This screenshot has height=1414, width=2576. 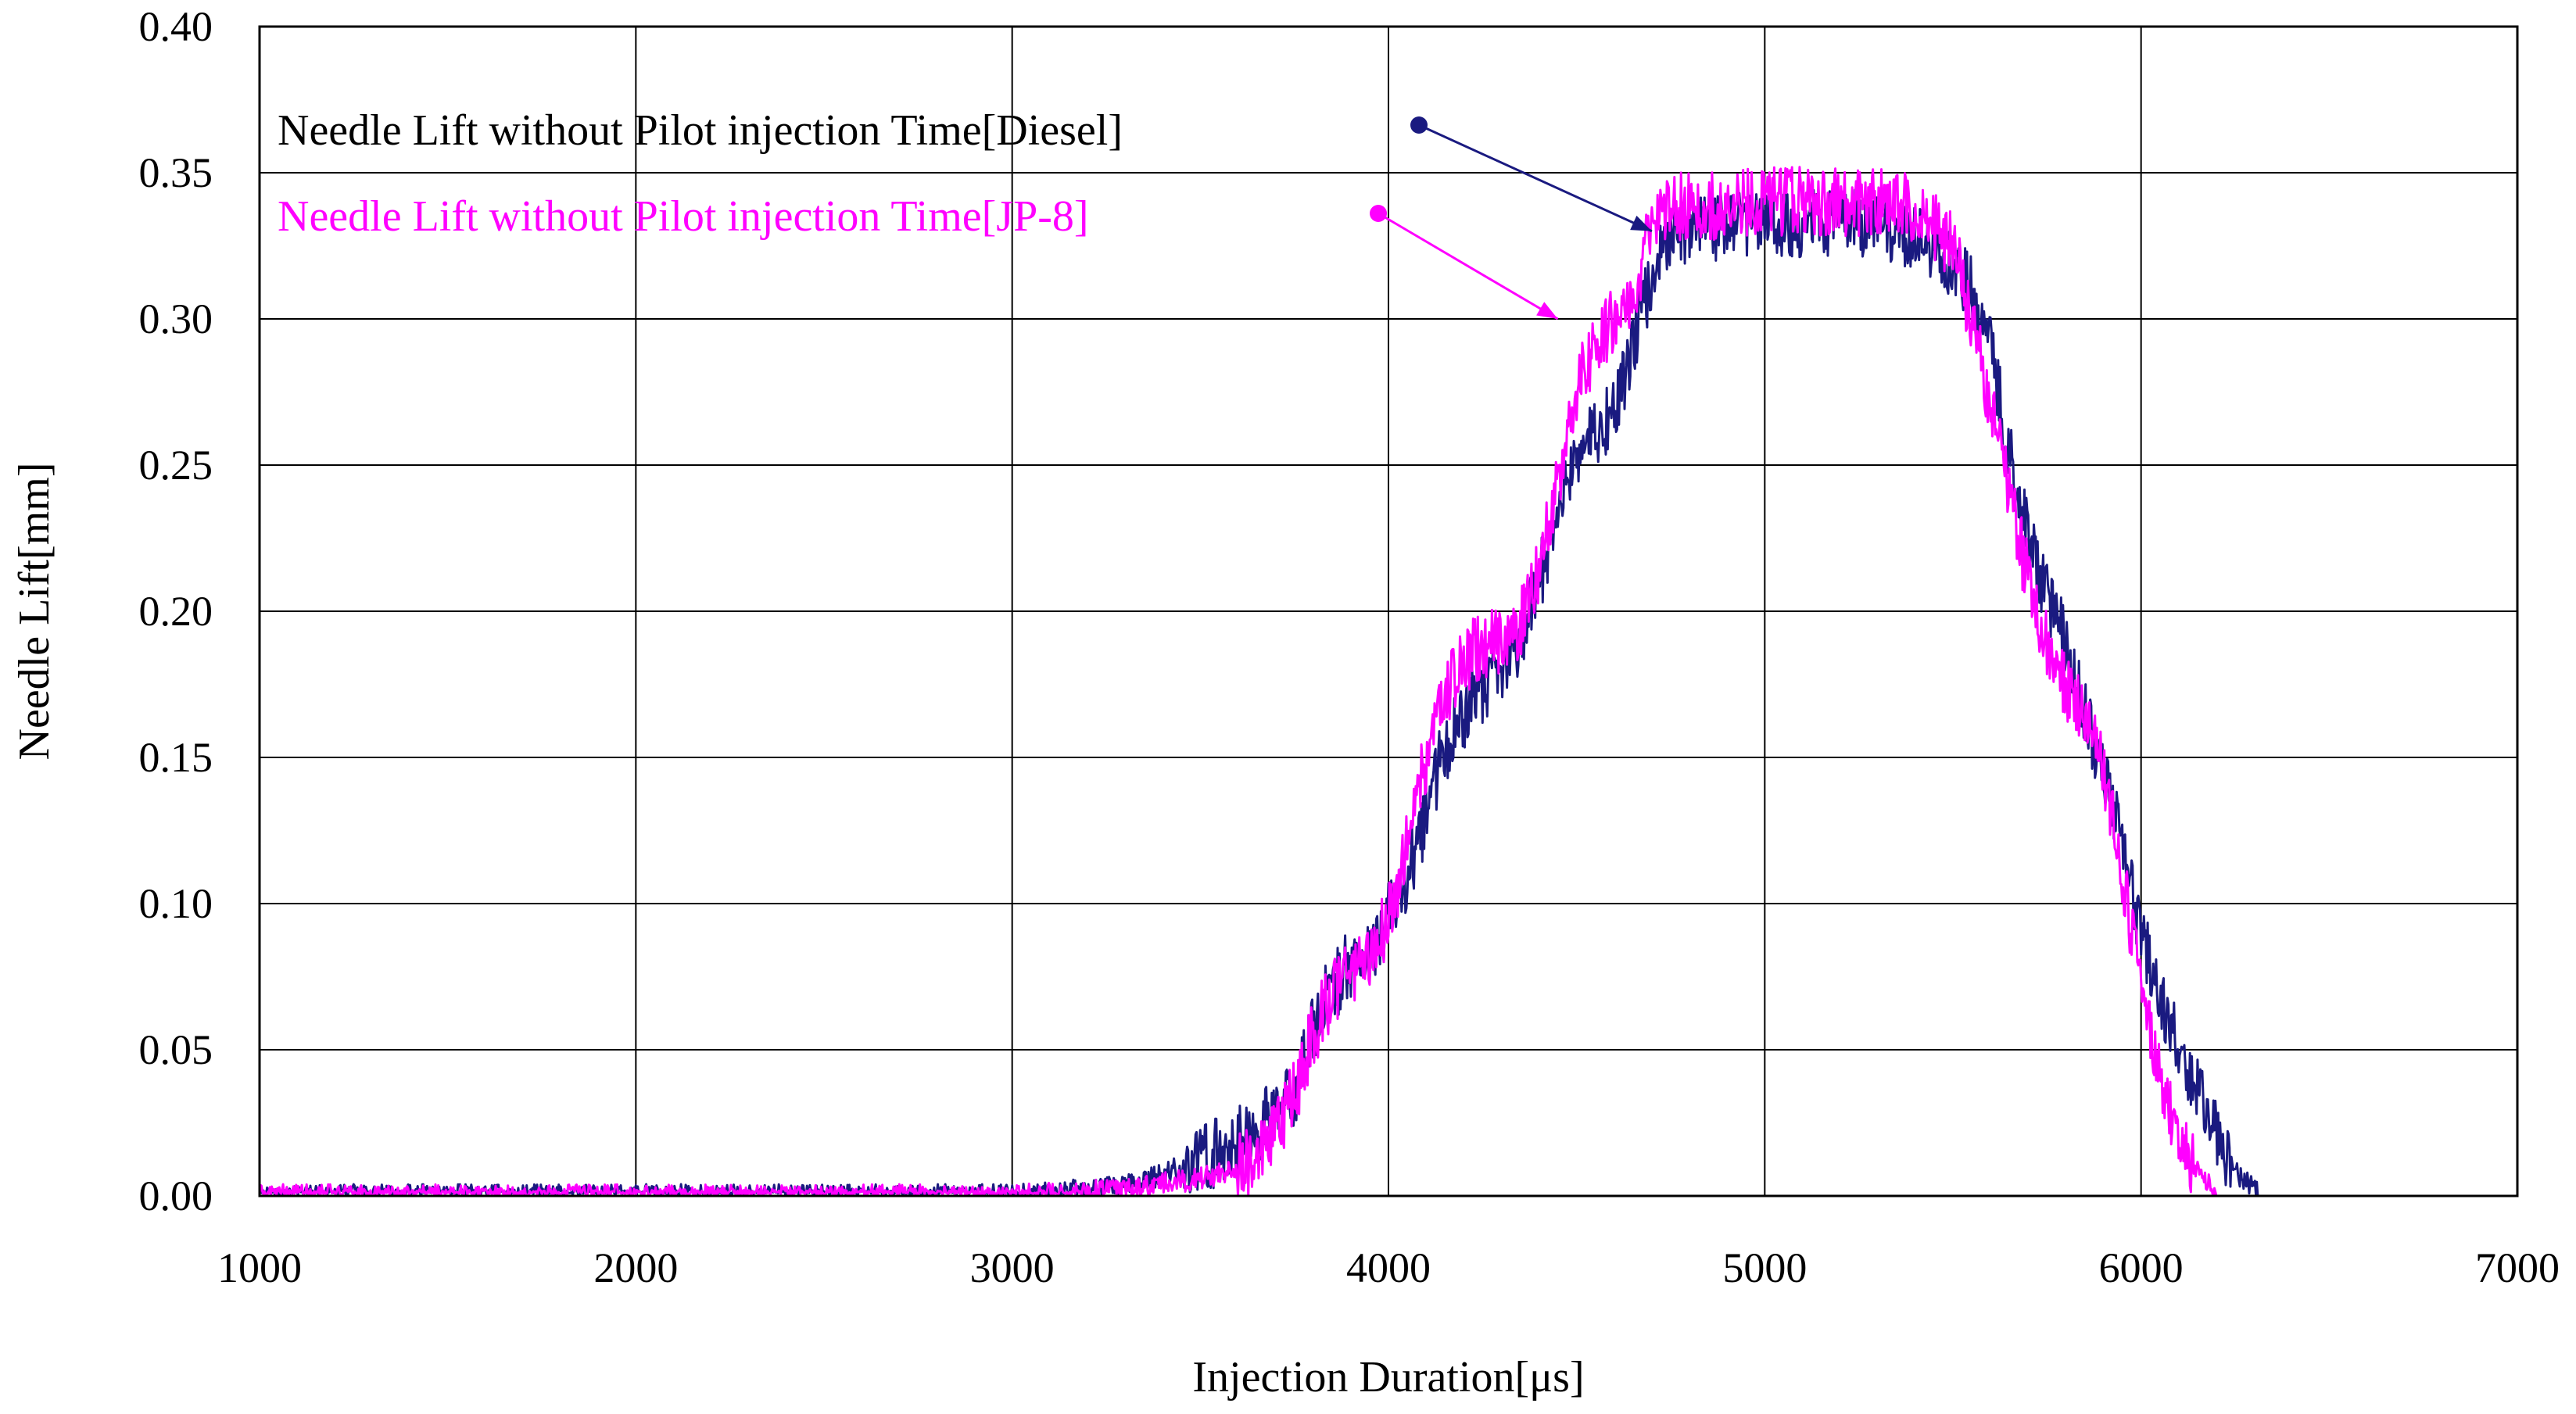 I want to click on y-axis-label: Needle Lift[mm], so click(x=34, y=612).